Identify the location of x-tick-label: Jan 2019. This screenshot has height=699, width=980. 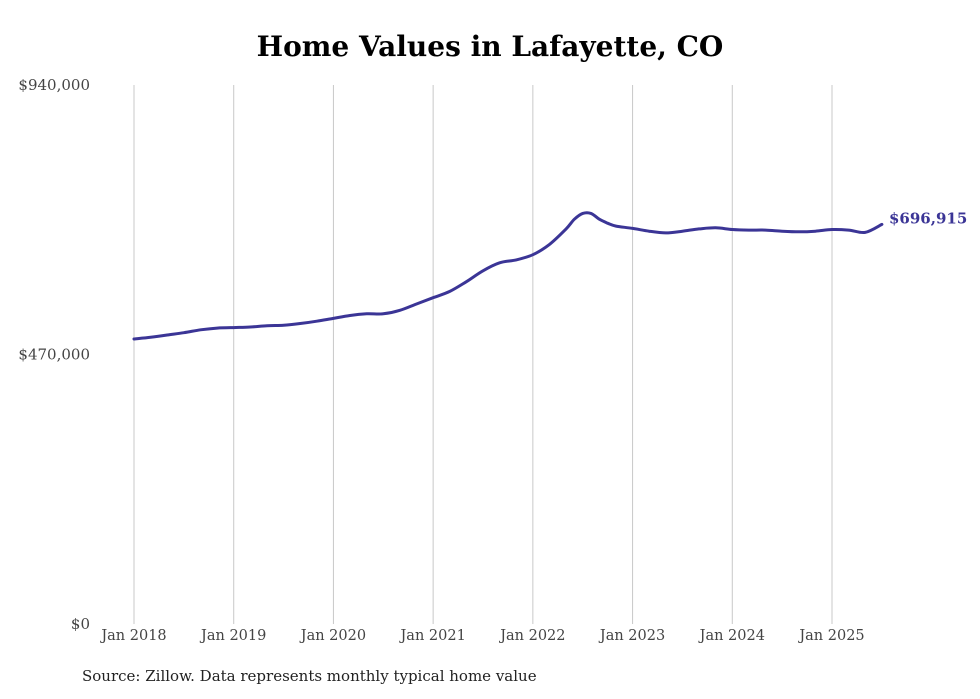
(232, 636).